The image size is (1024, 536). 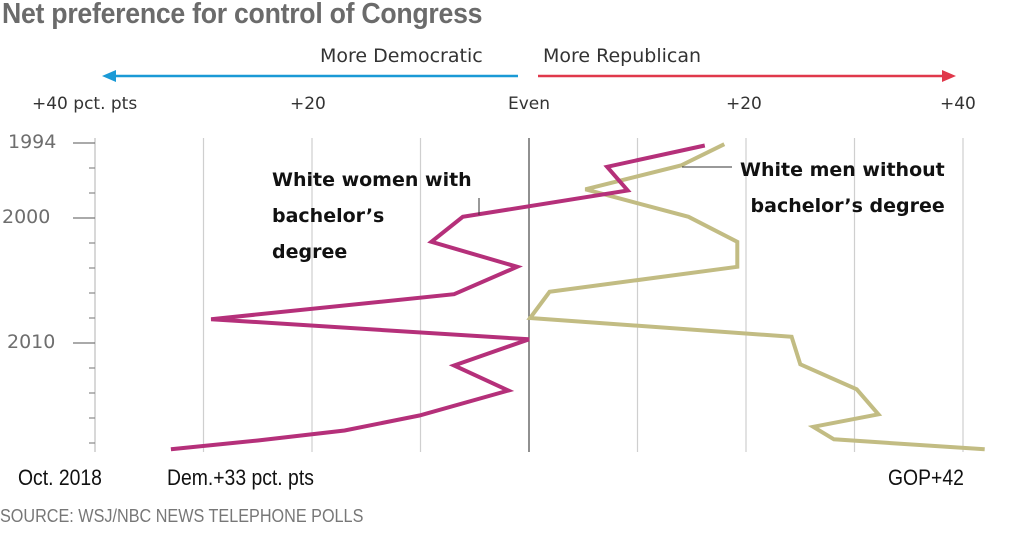 What do you see at coordinates (26, 217) in the screenshot?
I see `y-tick-label: 2000` at bounding box center [26, 217].